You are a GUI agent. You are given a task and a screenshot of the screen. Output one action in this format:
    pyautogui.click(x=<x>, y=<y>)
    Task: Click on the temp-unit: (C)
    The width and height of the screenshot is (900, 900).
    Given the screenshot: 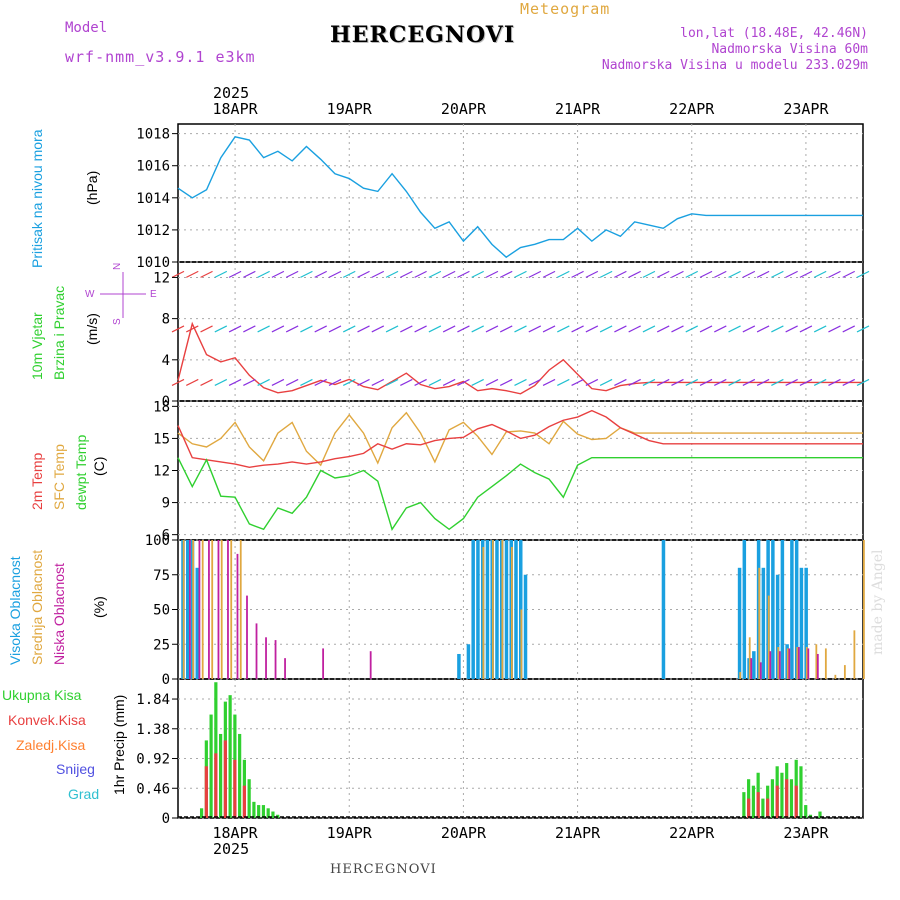 What is the action you would take?
    pyautogui.click(x=99, y=466)
    